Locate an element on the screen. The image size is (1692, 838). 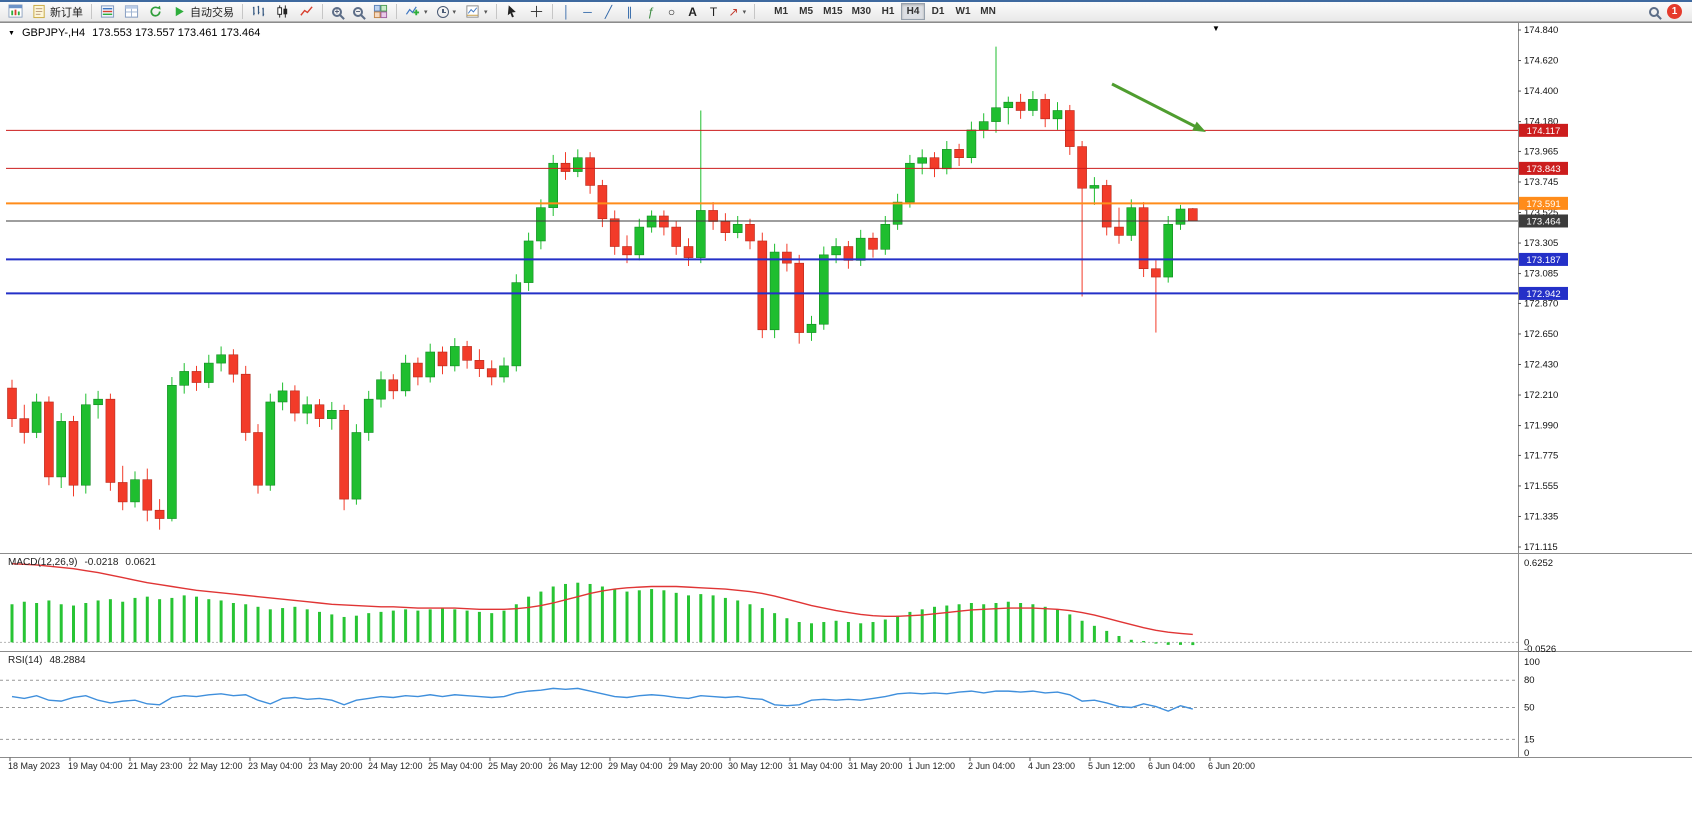
notification-badge: 1 is located at coordinates (1674, 11).